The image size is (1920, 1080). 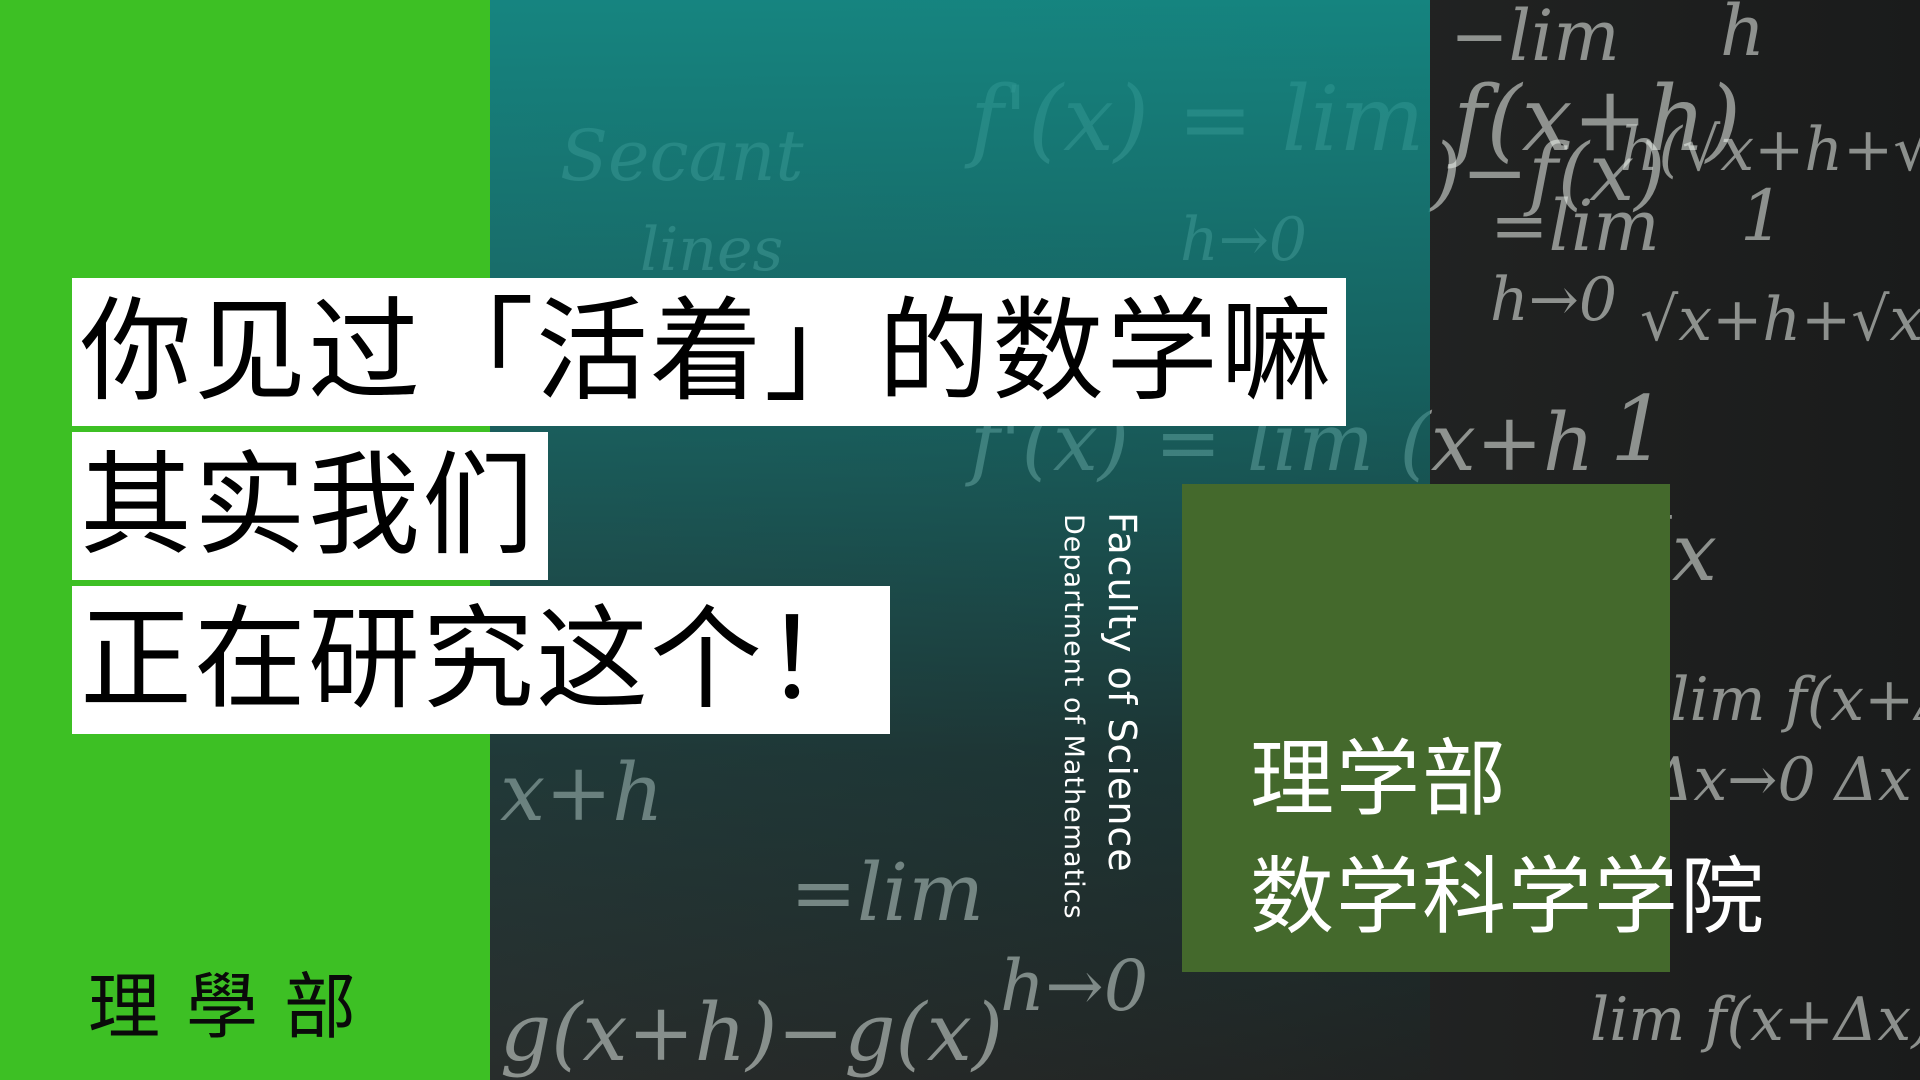 I want to click on chalk-r-dx: Δx→0 Δx, so click(x=1780, y=780).